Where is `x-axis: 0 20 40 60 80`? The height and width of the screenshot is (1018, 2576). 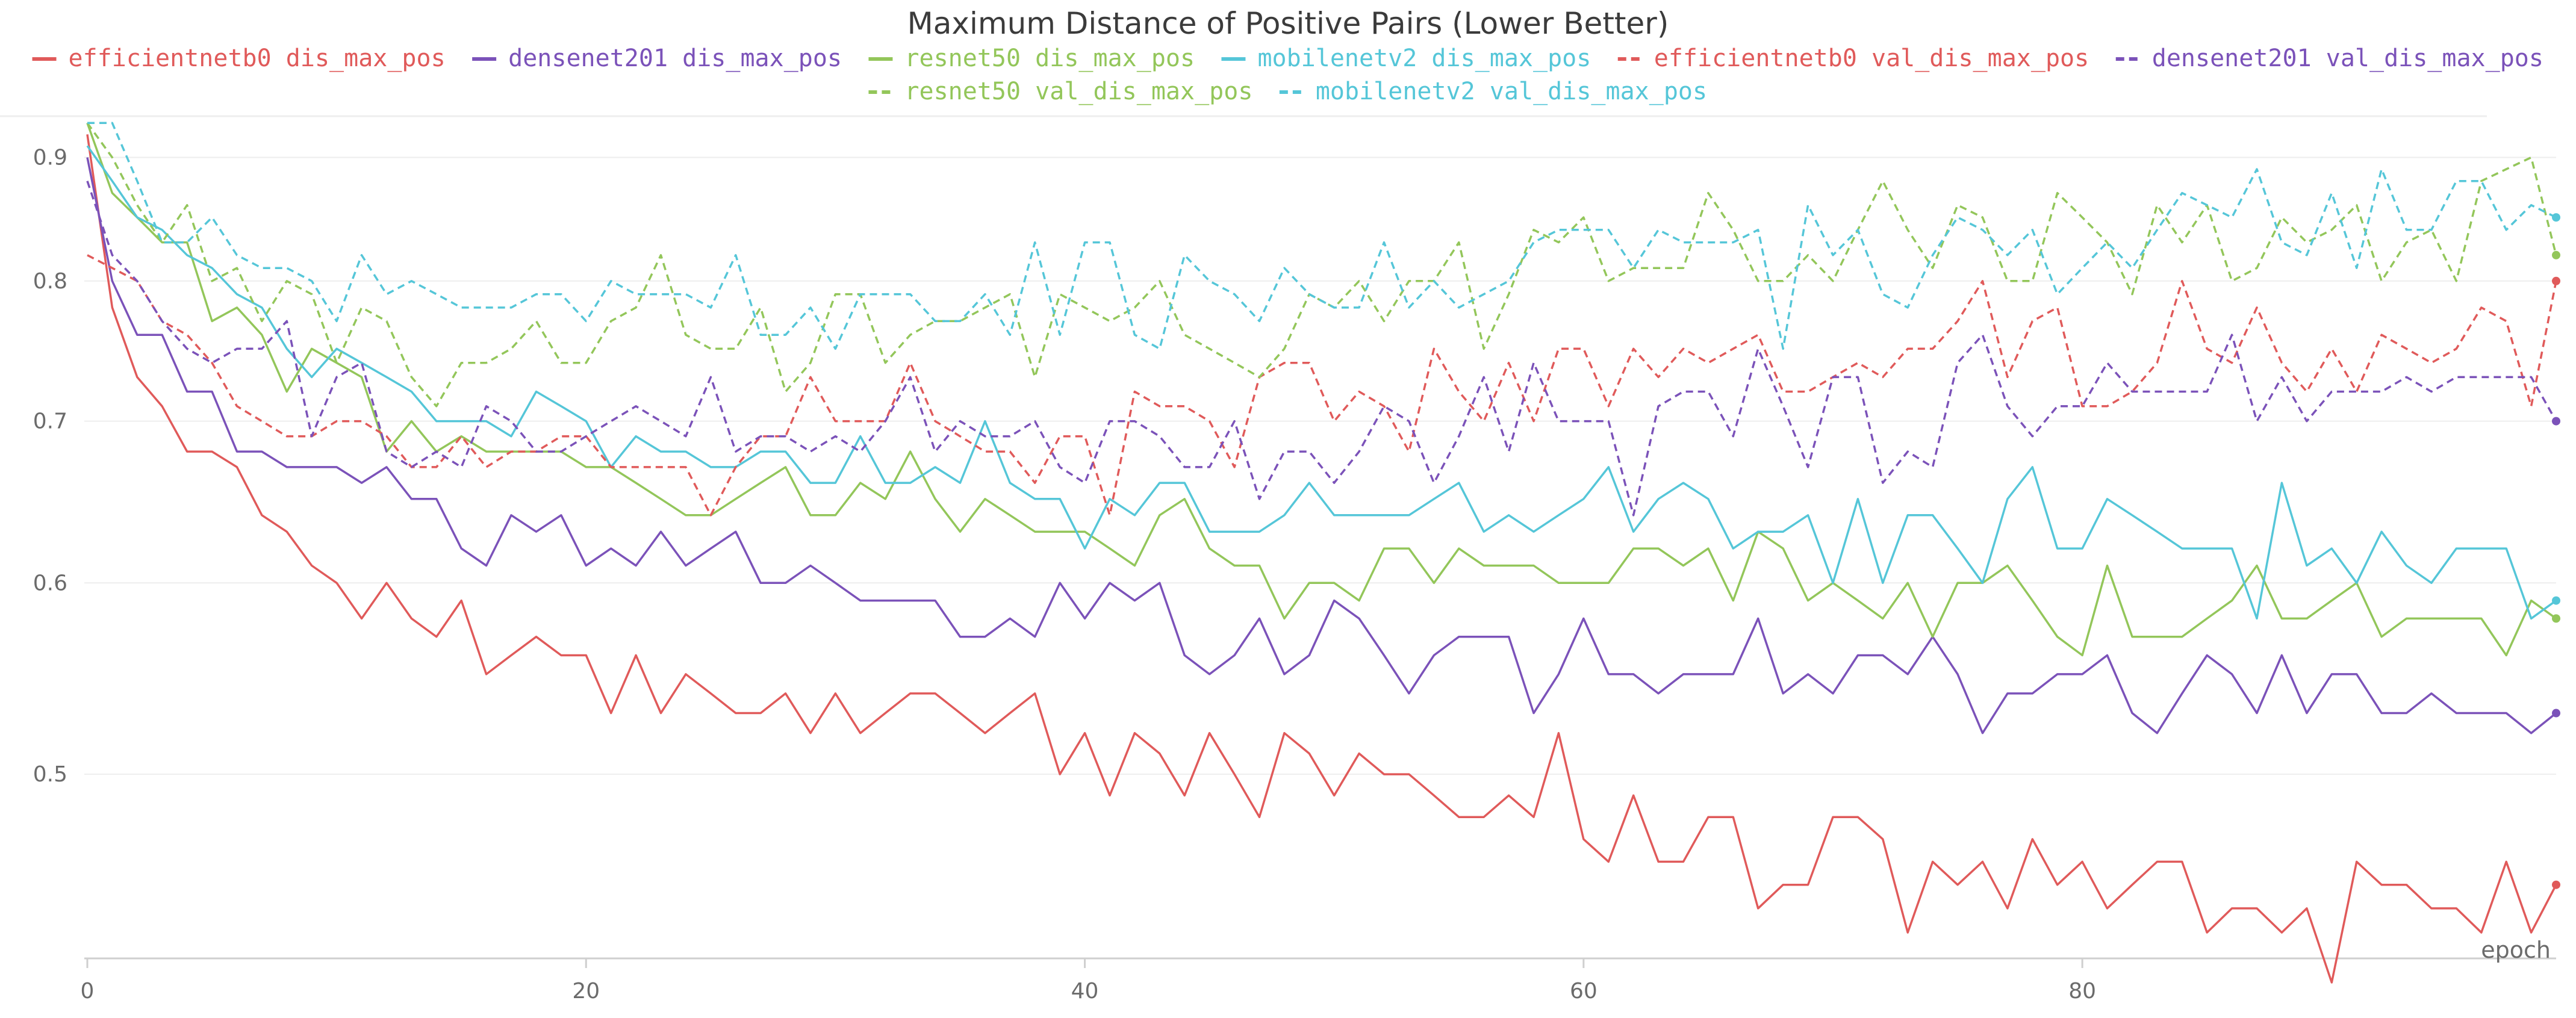
x-axis: 0 20 40 60 80 is located at coordinates (1318, 980).